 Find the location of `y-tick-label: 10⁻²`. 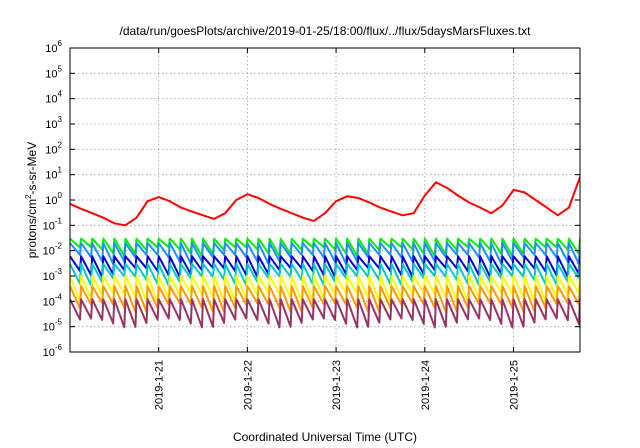

y-tick-label: 10⁻² is located at coordinates (53, 250).